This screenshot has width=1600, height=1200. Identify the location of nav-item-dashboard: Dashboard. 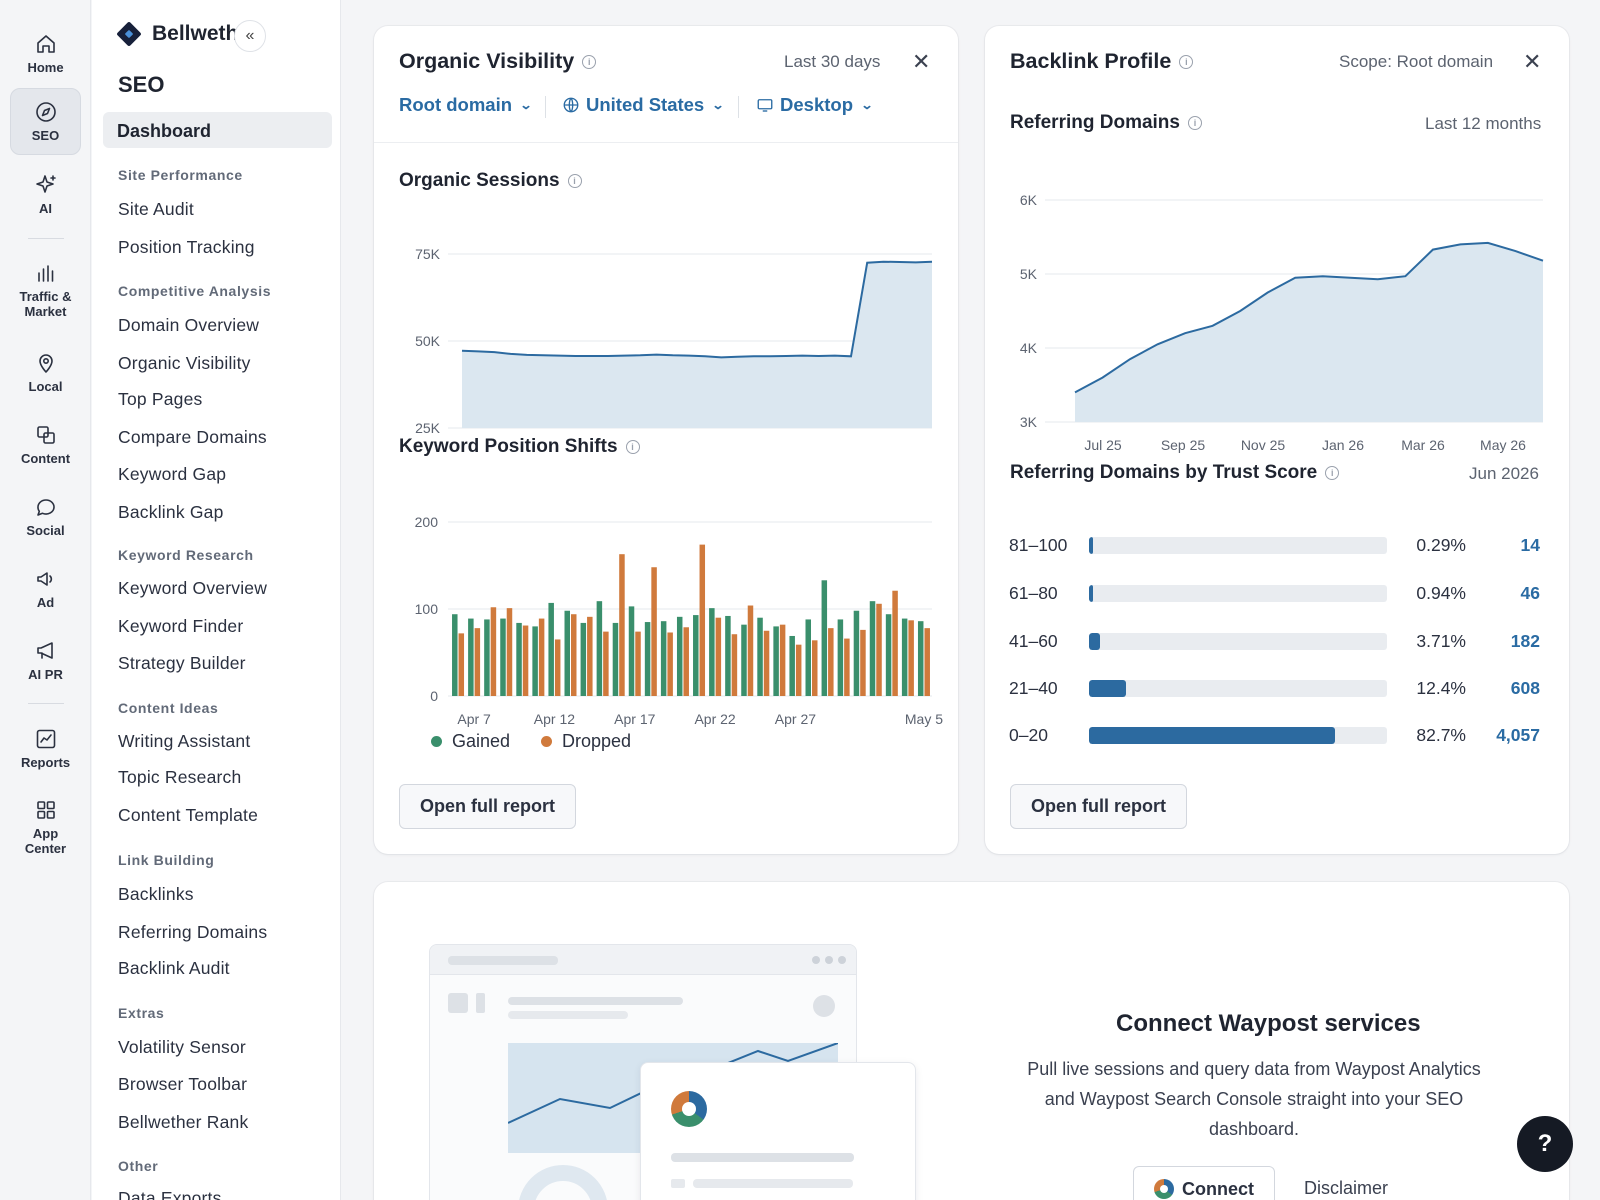
(217, 130).